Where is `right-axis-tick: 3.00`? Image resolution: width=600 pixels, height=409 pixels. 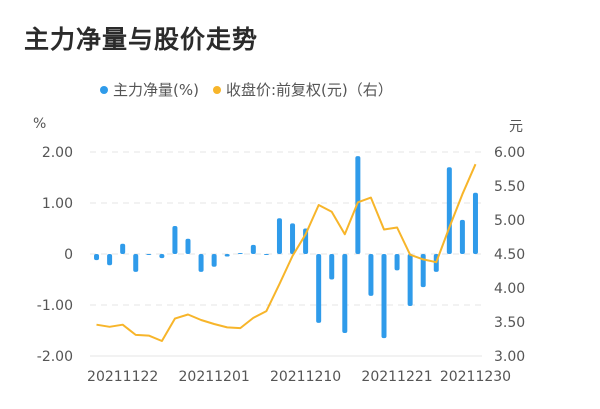
right-axis-tick: 3.00 is located at coordinates (509, 357).